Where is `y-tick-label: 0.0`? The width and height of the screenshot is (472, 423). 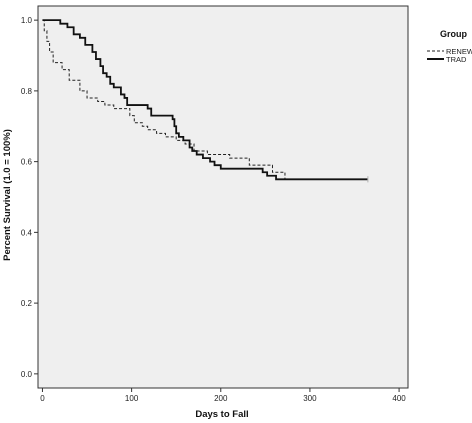
y-tick-label: 0.0 is located at coordinates (27, 374).